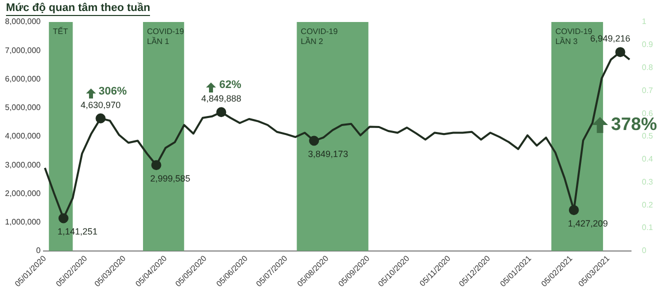 This screenshot has width=660, height=292. What do you see at coordinates (648, 90) in the screenshot?
I see `y2-tick-label: 0.7` at bounding box center [648, 90].